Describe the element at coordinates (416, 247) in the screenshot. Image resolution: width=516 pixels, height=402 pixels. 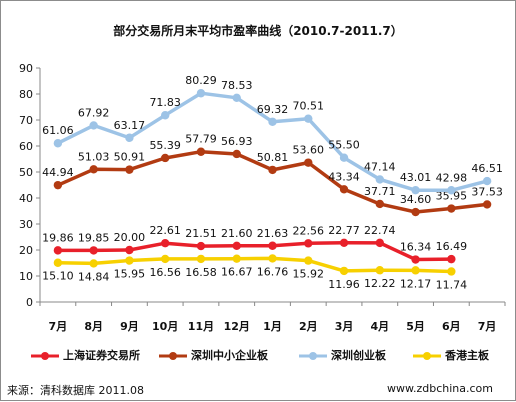
I see `series-0-data-label: 16.34` at that location.